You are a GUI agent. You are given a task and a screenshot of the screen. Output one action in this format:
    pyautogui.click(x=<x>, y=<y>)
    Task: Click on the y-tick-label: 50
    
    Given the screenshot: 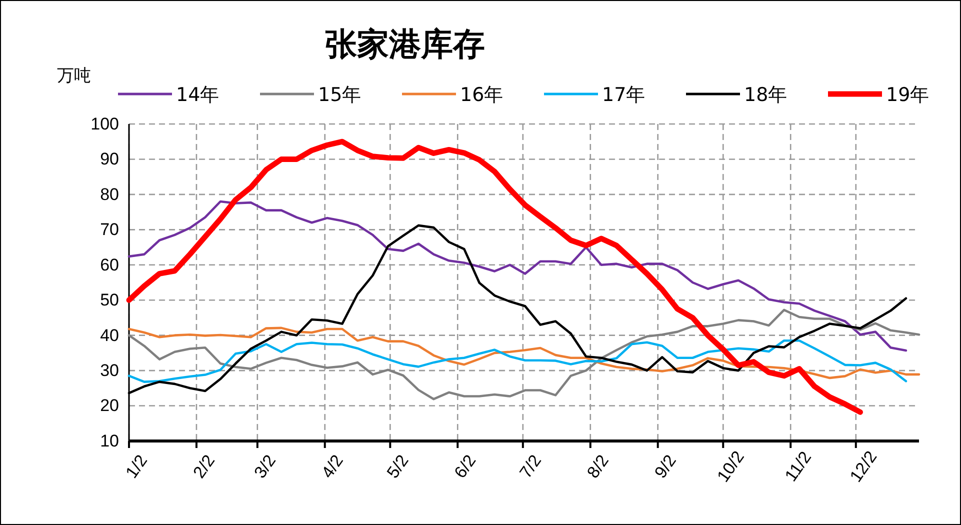 What is the action you would take?
    pyautogui.click(x=109, y=300)
    